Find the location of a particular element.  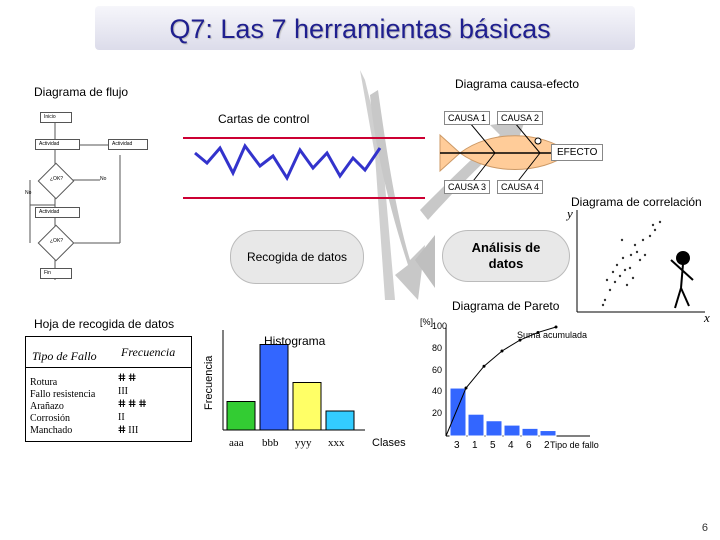

pareto-xlabel: Tipo de fallo is located at coordinates (574, 445).